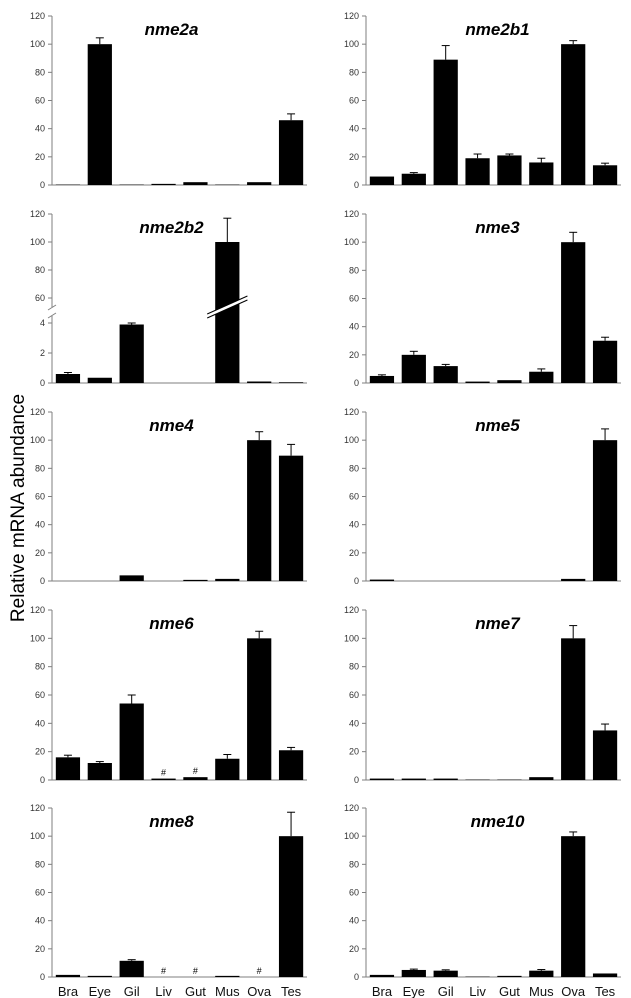 Image resolution: width=631 pixels, height=998 pixels. What do you see at coordinates (446, 991) in the screenshot?
I see `x-tick-label: Gil` at bounding box center [446, 991].